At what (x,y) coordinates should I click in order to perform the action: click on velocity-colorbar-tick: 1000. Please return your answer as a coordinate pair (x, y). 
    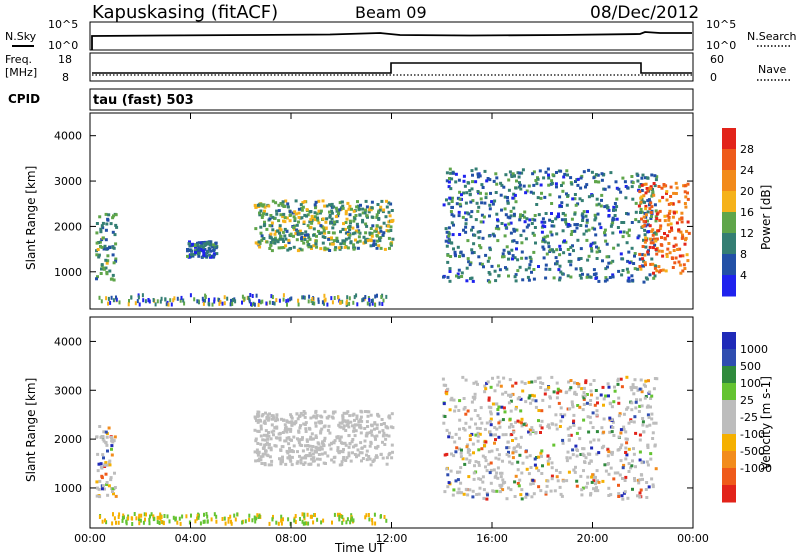
    Looking at the image, I should click on (754, 349).